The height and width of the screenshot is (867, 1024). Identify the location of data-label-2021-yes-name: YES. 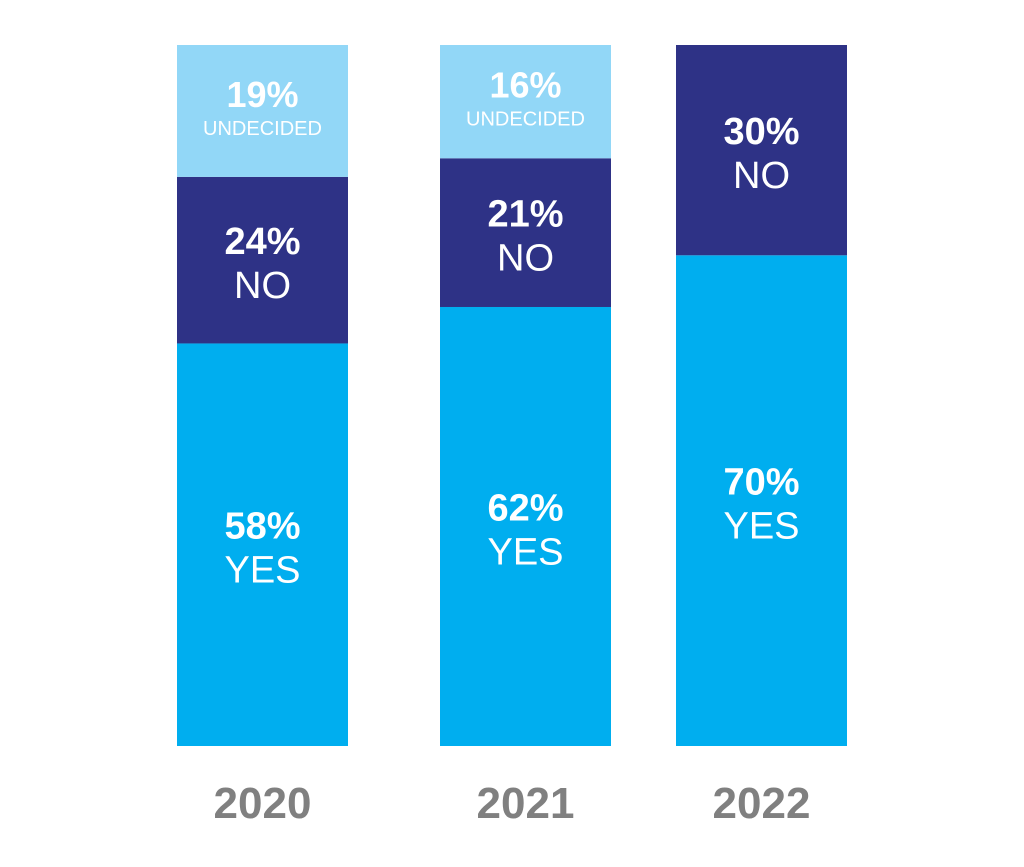
(525, 552).